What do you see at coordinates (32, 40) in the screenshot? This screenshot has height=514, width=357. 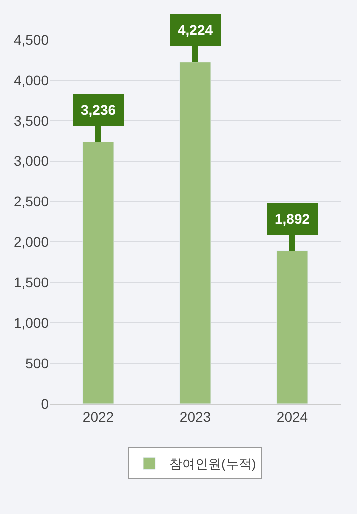 I see `y-tick-label: 4,500` at bounding box center [32, 40].